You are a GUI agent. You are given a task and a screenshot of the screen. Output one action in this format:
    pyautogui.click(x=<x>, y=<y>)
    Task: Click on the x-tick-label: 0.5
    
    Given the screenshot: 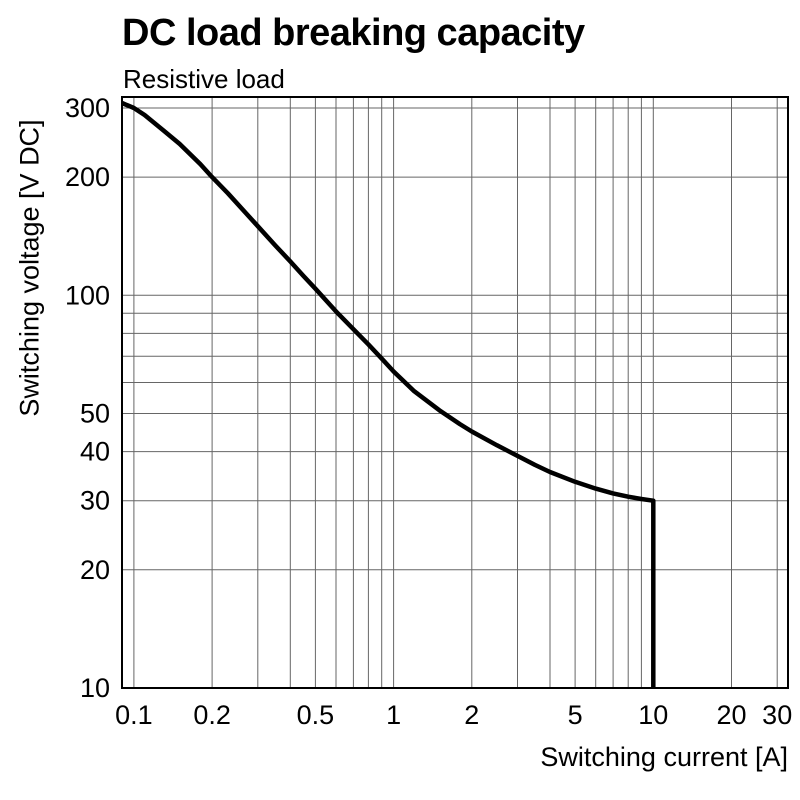 What is the action you would take?
    pyautogui.click(x=316, y=715)
    